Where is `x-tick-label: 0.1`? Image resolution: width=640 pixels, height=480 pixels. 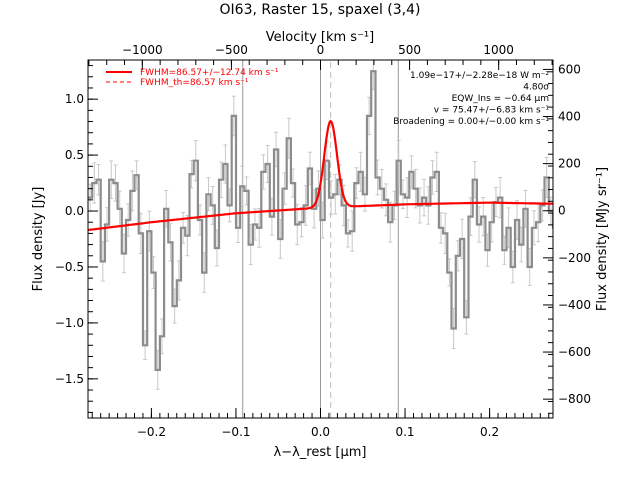
x-tick-label: 0.1 is located at coordinates (404, 432).